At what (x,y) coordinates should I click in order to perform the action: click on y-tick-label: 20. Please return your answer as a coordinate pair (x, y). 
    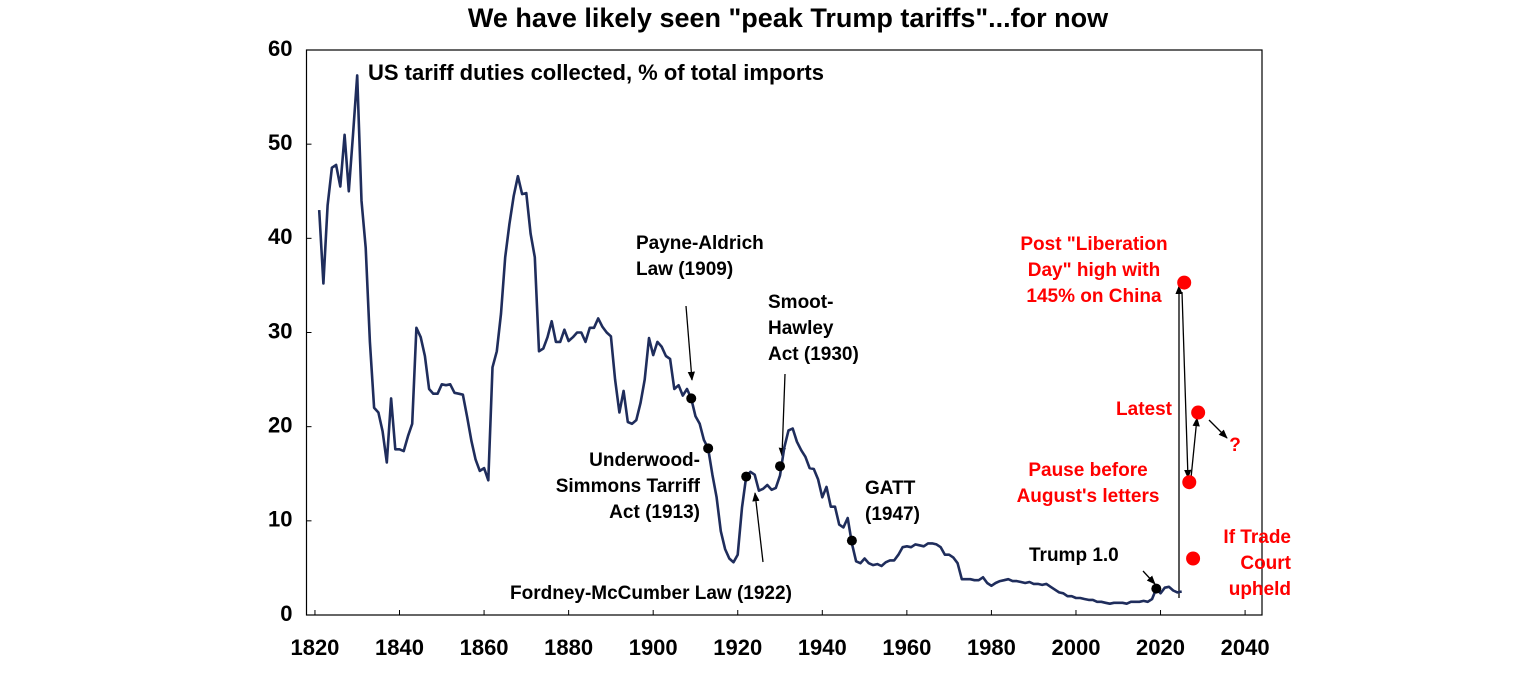
    Looking at the image, I should click on (280, 424).